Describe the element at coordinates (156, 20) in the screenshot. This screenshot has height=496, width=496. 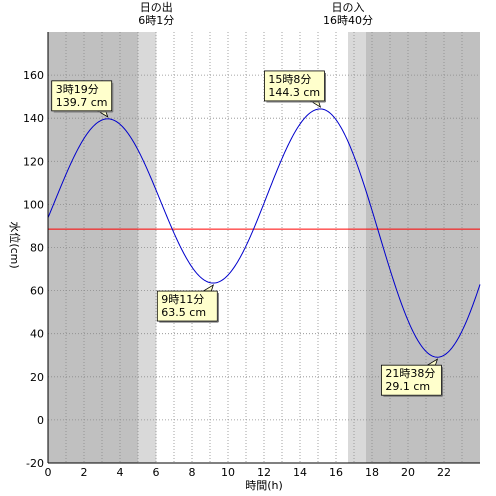
I see `sunrise-time: 6時1分` at that location.